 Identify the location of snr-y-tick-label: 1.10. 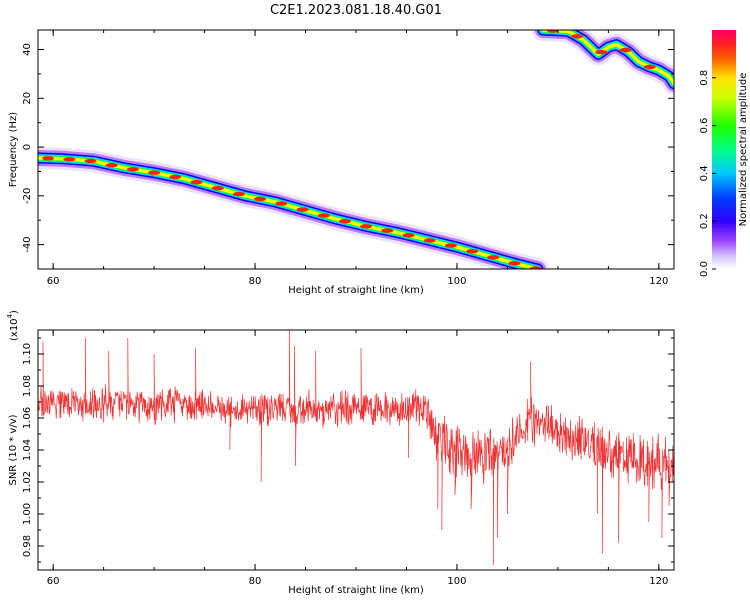
(27, 354).